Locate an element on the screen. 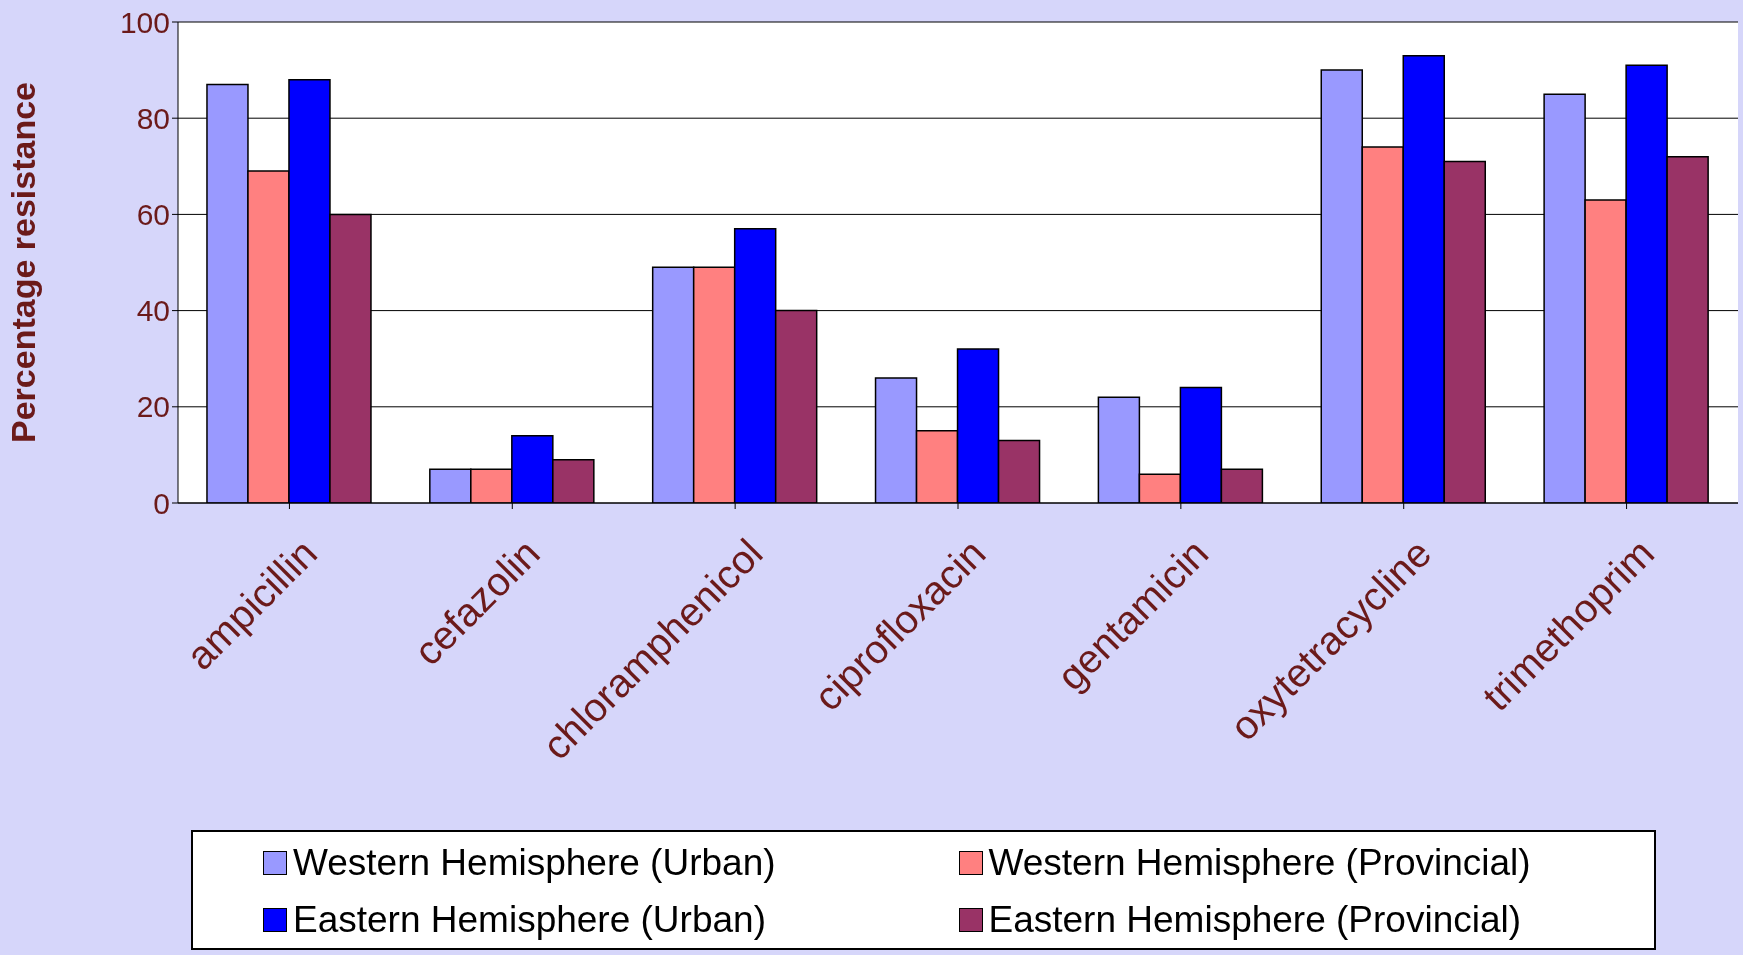 Image resolution: width=1743 pixels, height=955 pixels. y-tick-label: 60 is located at coordinates (153, 215).